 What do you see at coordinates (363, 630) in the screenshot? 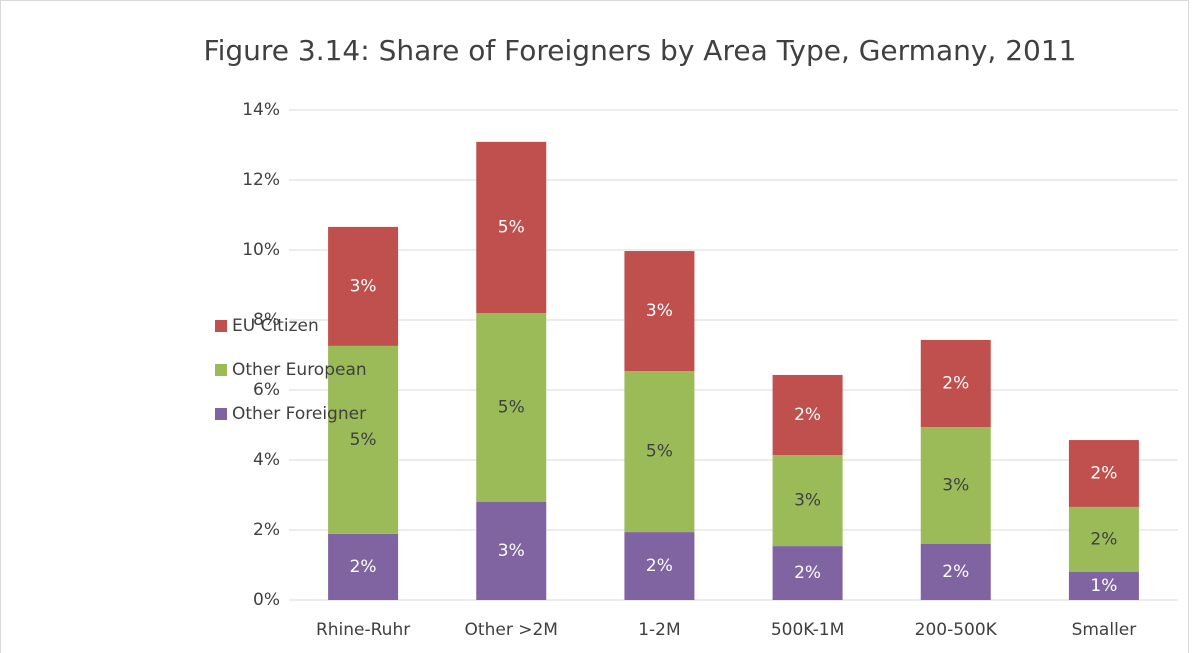
I see `x-tick-label: Rhine-Ruhr` at bounding box center [363, 630].